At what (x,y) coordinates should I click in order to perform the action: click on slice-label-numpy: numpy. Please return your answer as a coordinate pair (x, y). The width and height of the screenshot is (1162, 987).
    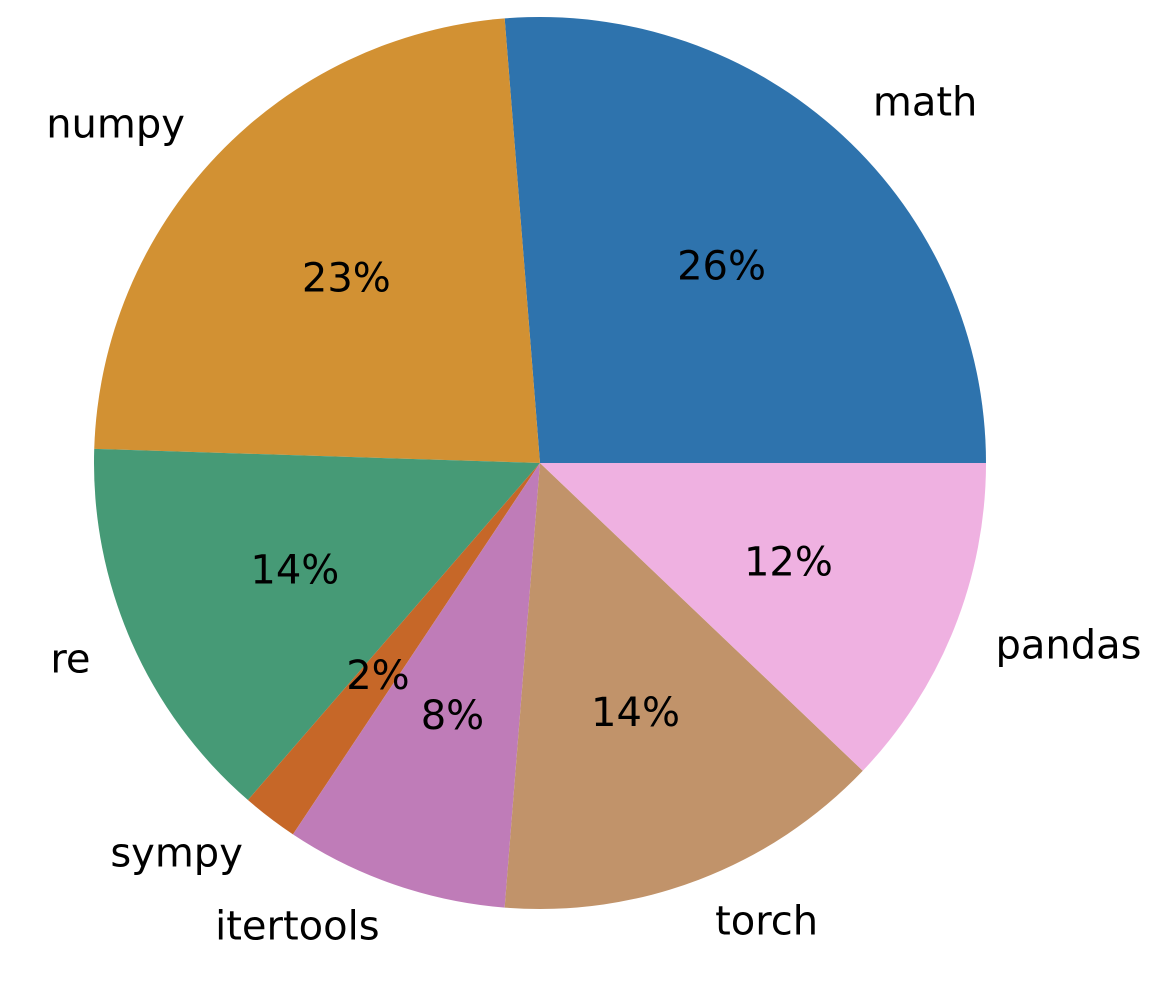
    Looking at the image, I should click on (115, 124).